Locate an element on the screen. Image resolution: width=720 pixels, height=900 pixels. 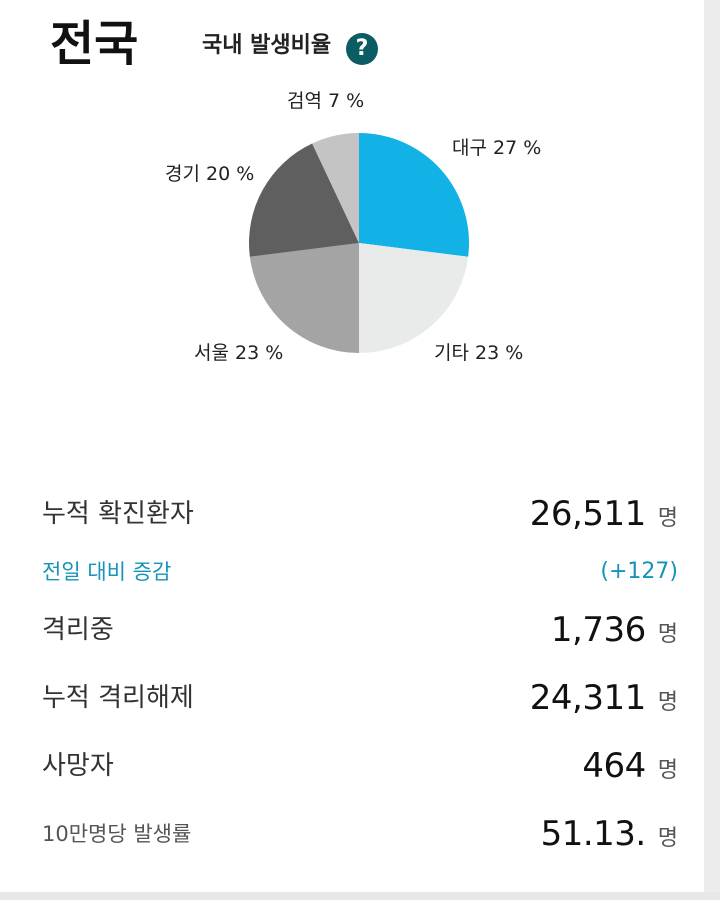
edge-strip is located at coordinates (712, 450).